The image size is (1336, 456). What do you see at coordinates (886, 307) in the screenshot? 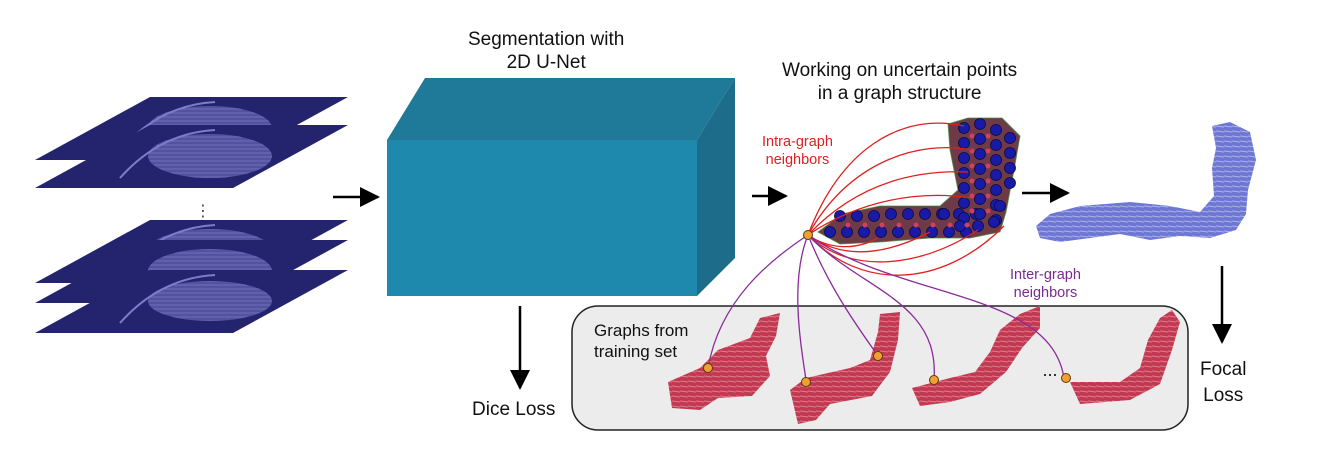
I see `inter-graph-edges` at bounding box center [886, 307].